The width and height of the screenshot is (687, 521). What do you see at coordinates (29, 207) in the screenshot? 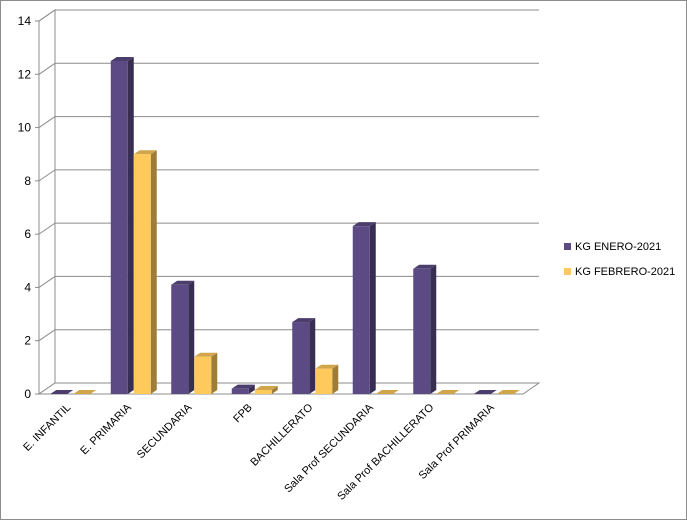
I see `y-axis-ticks: 0 2 4 6 8 10 12 14` at bounding box center [29, 207].